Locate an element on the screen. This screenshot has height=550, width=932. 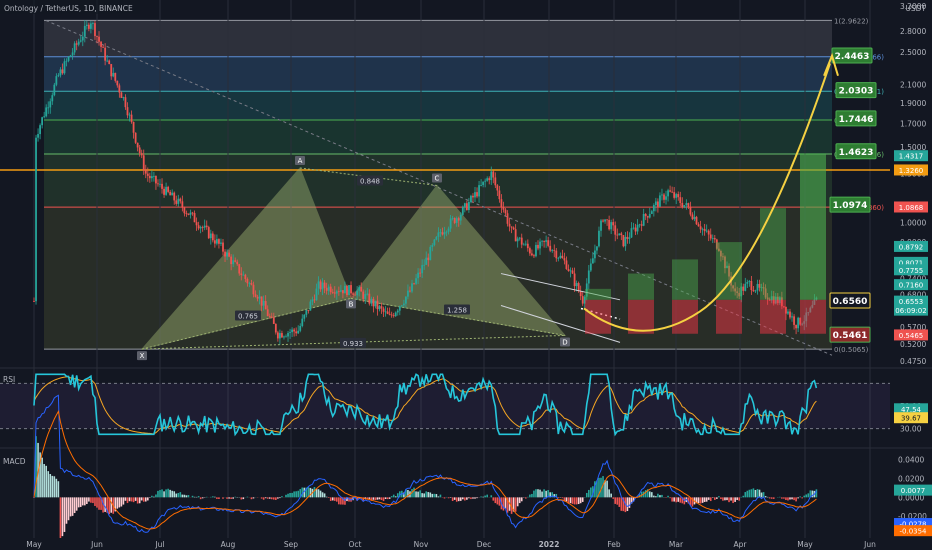
pattern-point-label: X is located at coordinates (142, 356).